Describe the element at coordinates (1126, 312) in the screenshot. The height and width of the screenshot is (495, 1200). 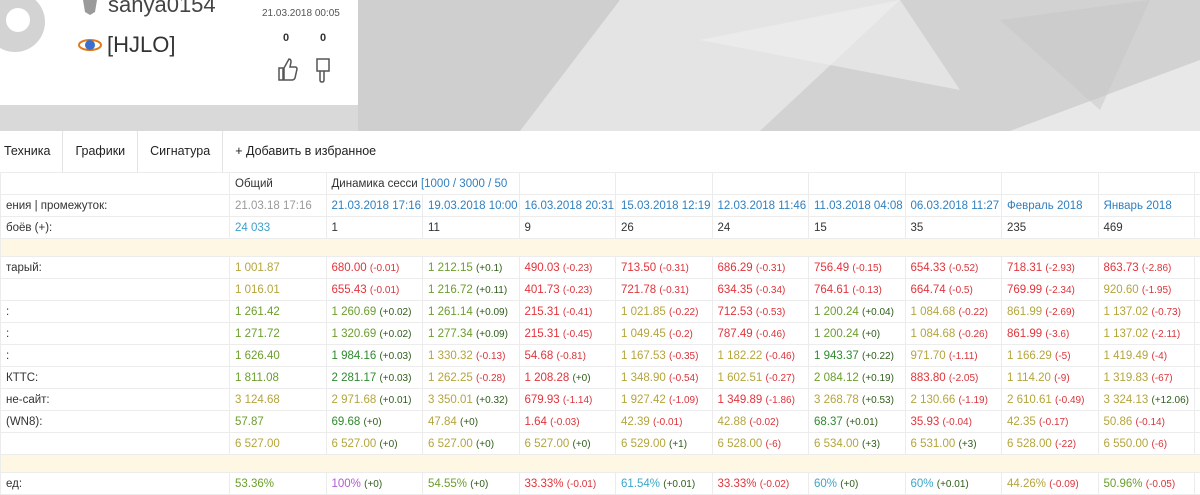
I see `stat-value: 1 137.02` at that location.